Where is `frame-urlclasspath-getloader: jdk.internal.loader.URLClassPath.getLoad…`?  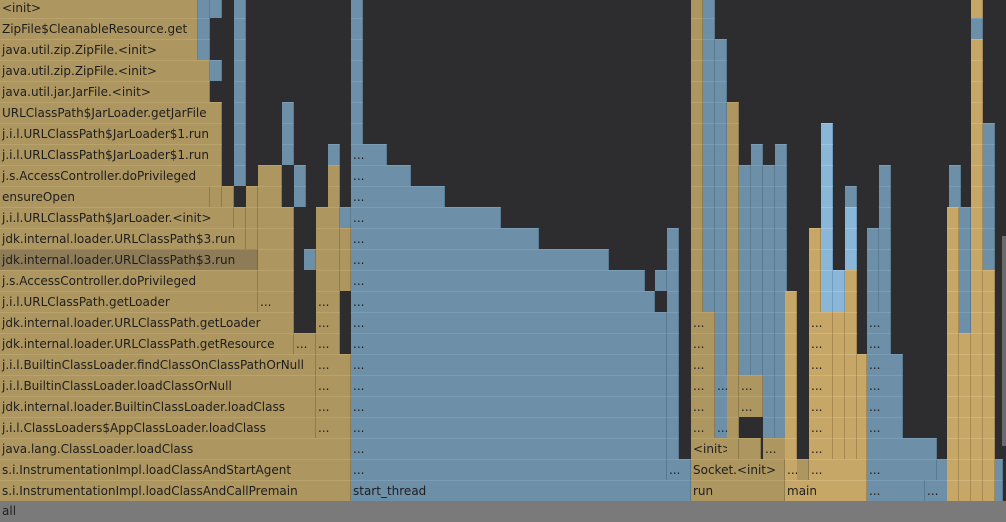
frame-urlclasspath-getloader: jdk.internal.loader.URLClassPath.getLoad… is located at coordinates (147, 322).